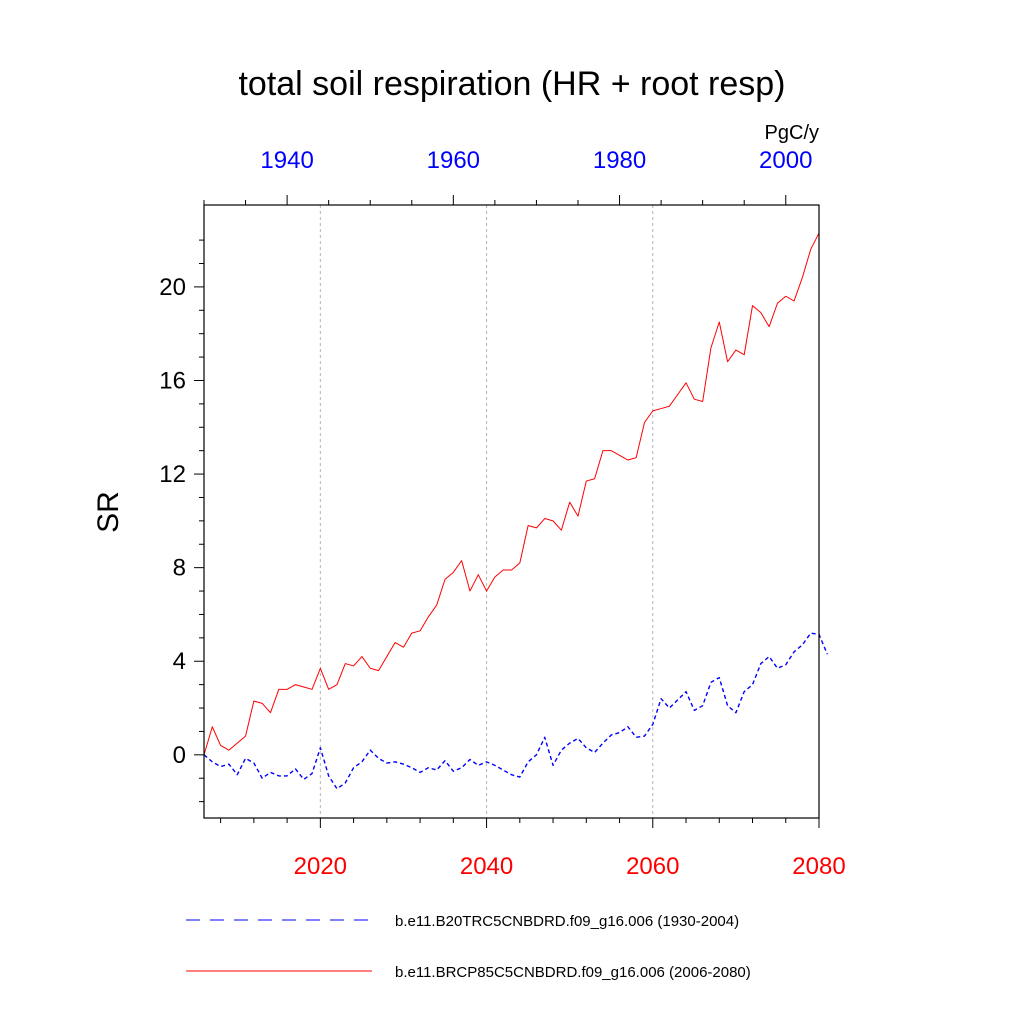  What do you see at coordinates (286, 160) in the screenshot?
I see `top-tick-label: 1940` at bounding box center [286, 160].